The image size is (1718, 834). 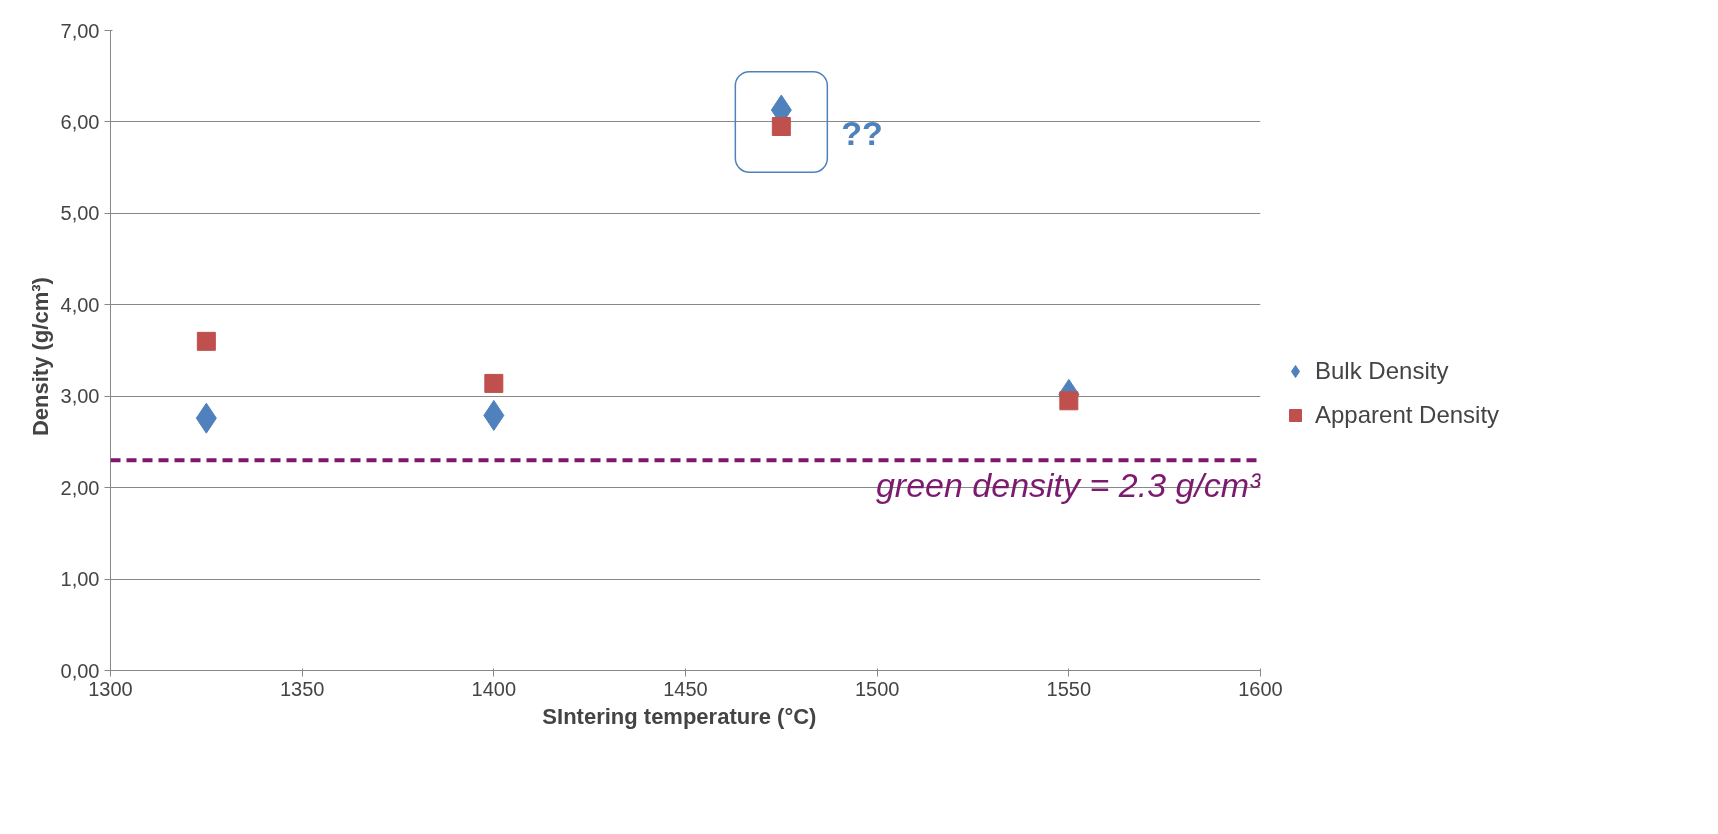 What do you see at coordinates (679, 716) in the screenshot?
I see `x-axis-title: SIntering temperature (°C)` at bounding box center [679, 716].